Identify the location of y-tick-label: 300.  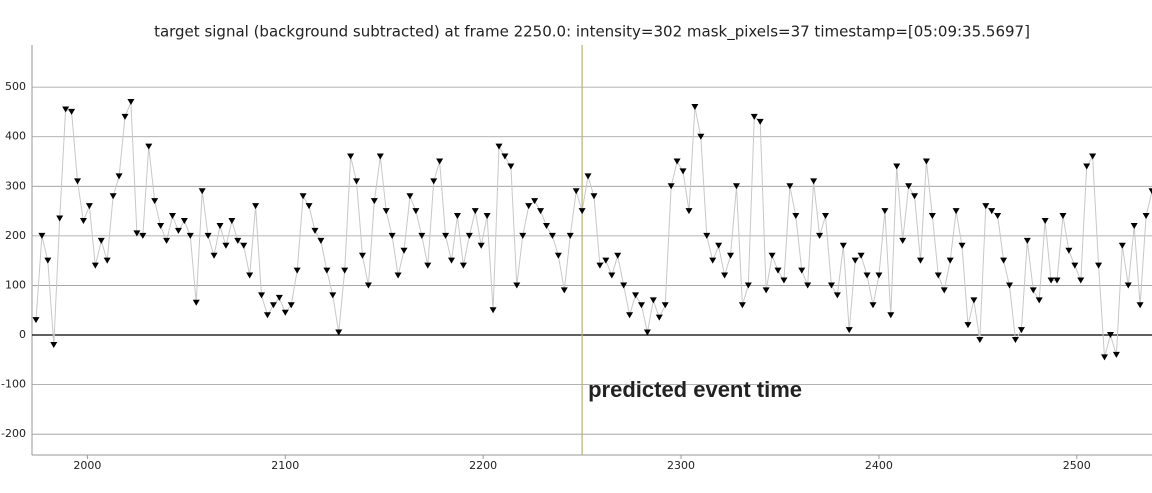
(15, 185).